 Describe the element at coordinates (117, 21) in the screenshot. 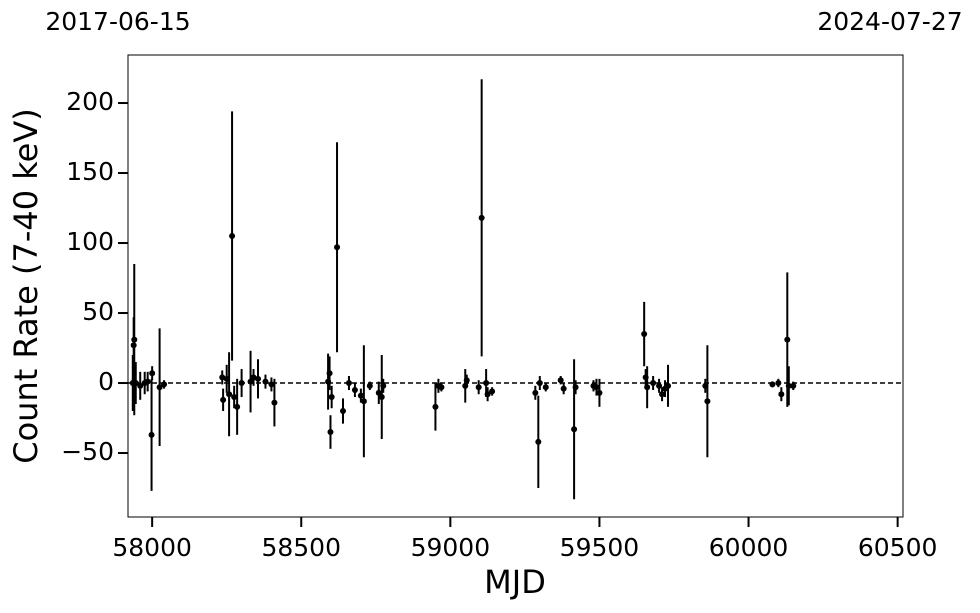

I see `start-date: 2017-06-15` at that location.